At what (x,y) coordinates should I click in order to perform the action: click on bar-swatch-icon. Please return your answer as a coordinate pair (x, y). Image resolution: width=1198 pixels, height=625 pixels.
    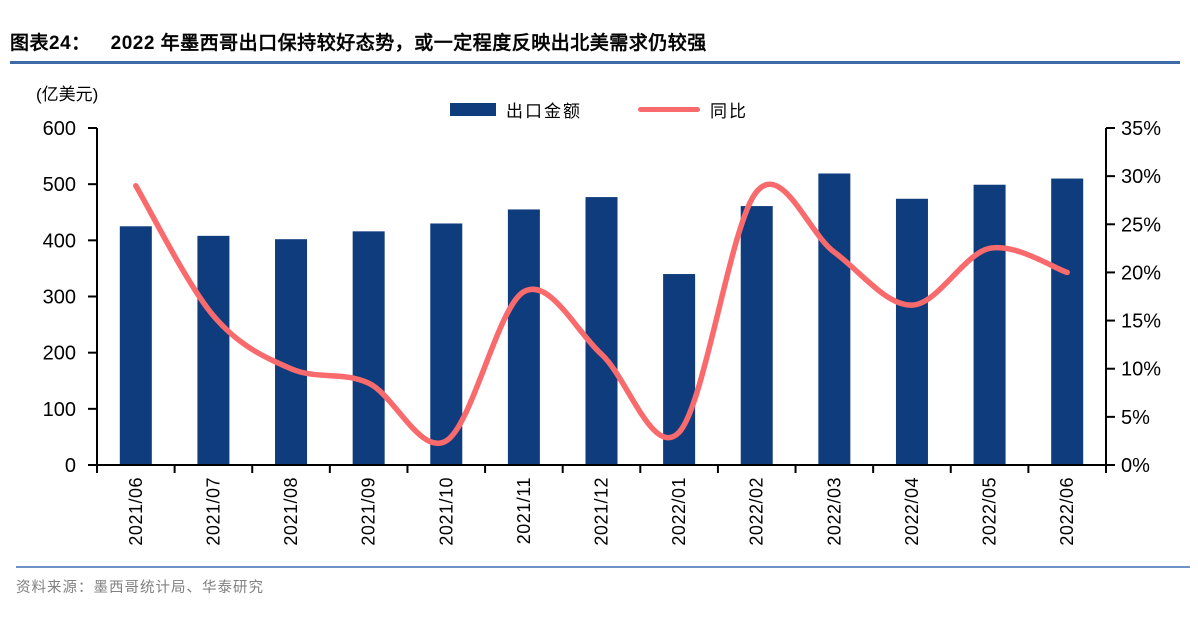
    Looking at the image, I should click on (473, 109).